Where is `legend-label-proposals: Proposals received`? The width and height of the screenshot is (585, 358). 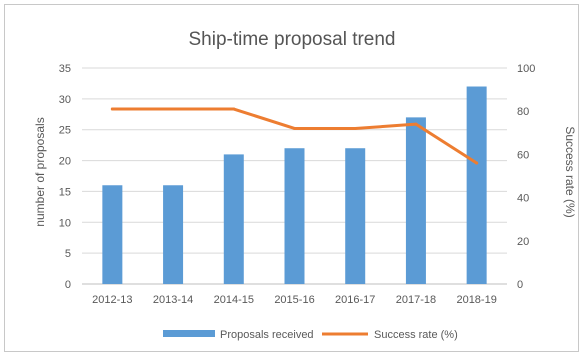 legend-label-proposals: Proposals received is located at coordinates (267, 335).